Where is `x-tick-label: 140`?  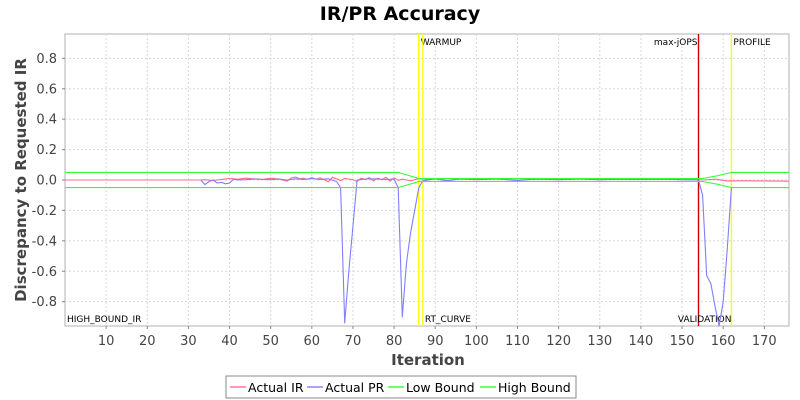 x-tick-label: 140 is located at coordinates (640, 341).